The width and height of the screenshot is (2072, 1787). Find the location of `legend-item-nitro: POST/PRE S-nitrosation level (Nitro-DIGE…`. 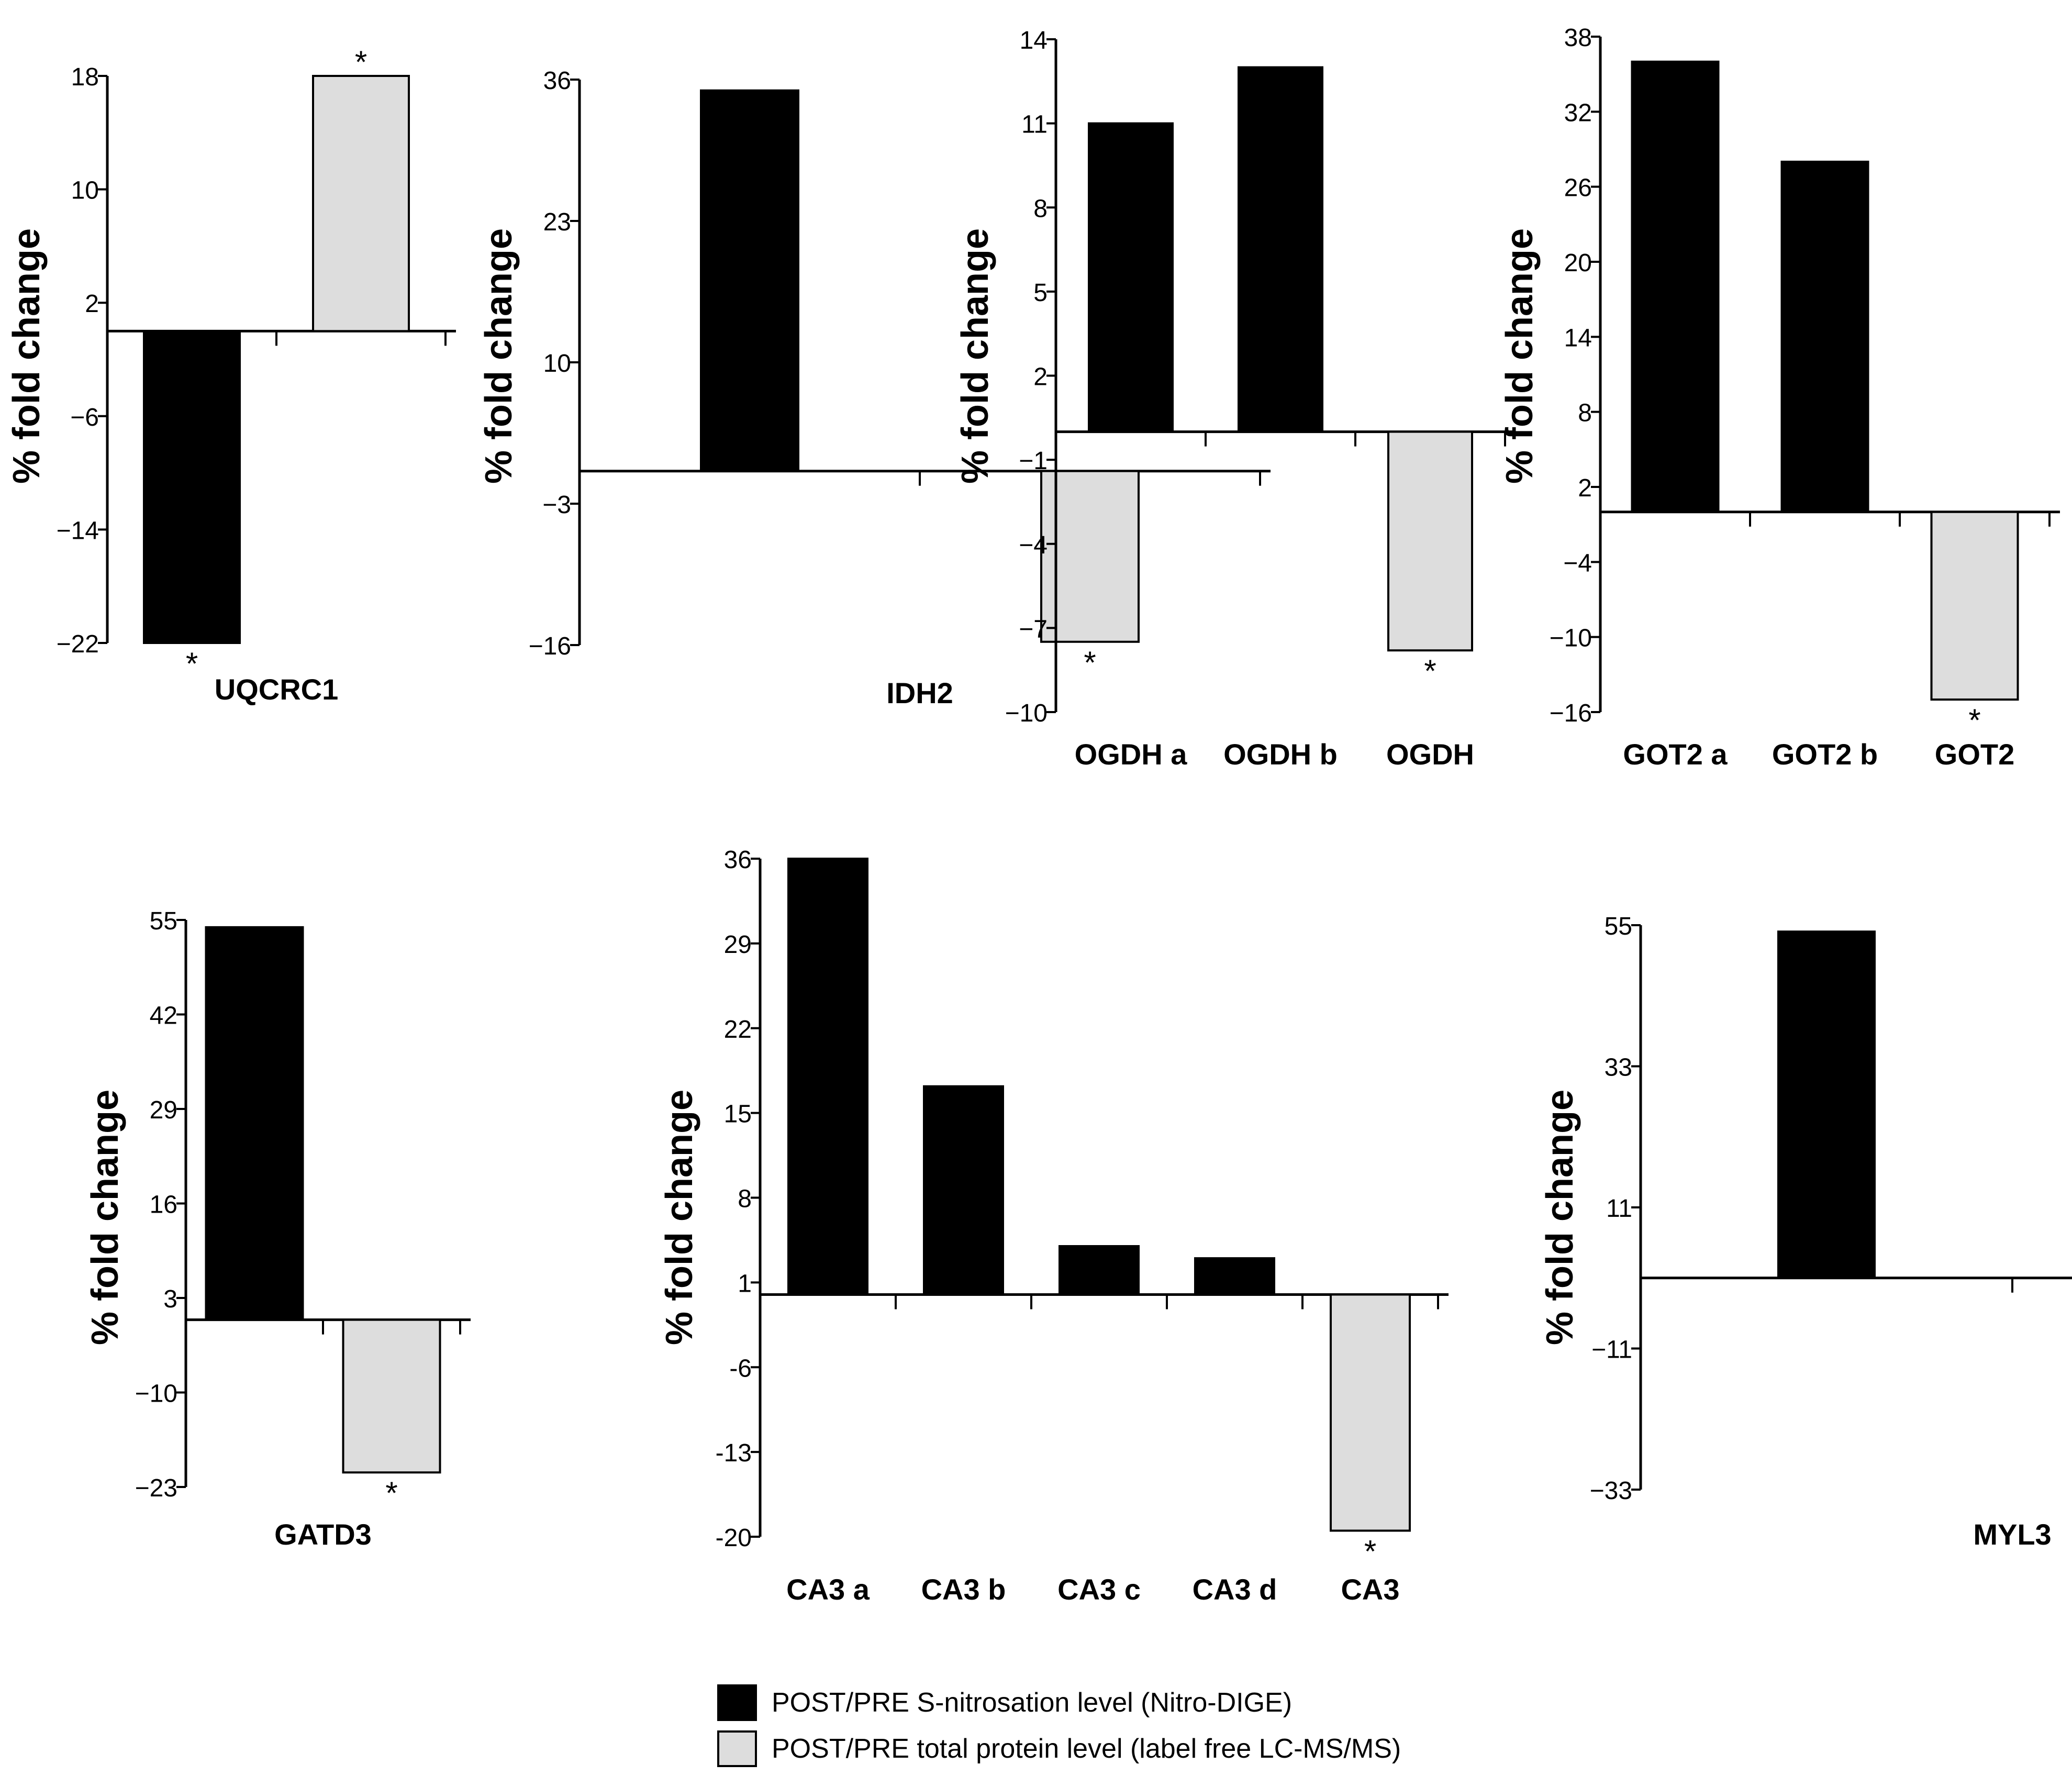

legend-item-nitro: POST/PRE S-nitrosation level (Nitro-DIGE… is located at coordinates (1005, 1703).